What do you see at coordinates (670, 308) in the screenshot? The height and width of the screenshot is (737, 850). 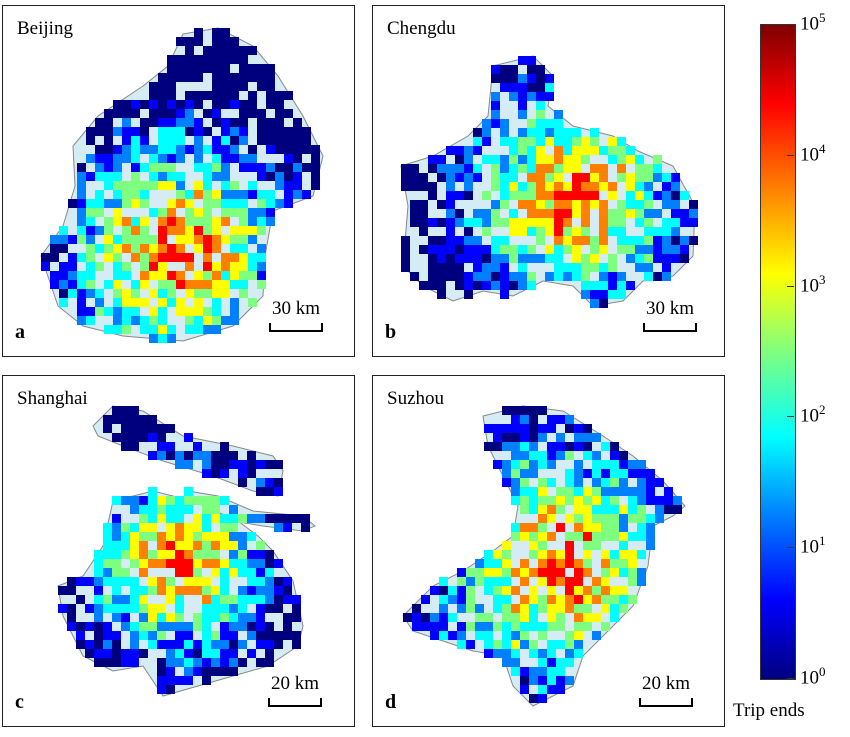 I see `scale-bar-label: 30 km` at bounding box center [670, 308].